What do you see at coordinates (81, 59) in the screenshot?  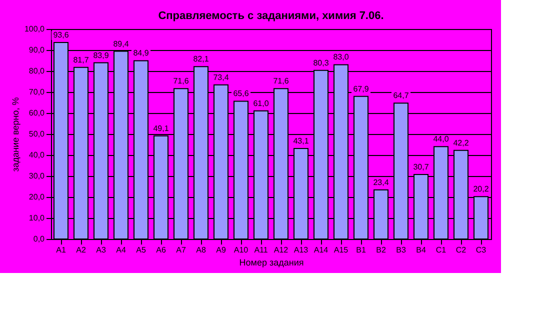 I see `data-label: 81,7` at bounding box center [81, 59].